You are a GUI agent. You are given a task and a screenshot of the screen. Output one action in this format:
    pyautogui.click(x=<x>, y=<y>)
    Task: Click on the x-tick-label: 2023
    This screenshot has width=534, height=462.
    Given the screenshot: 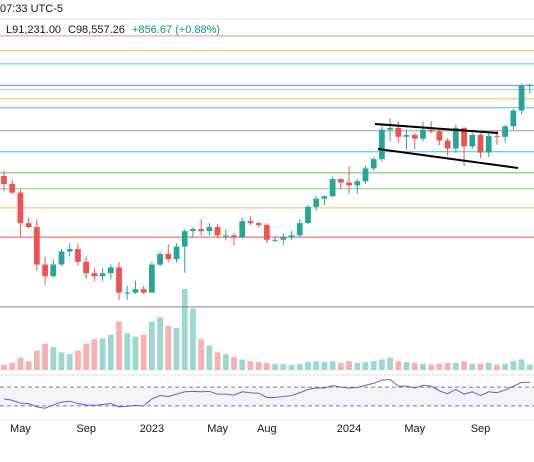 What is the action you would take?
    pyautogui.click(x=152, y=429)
    